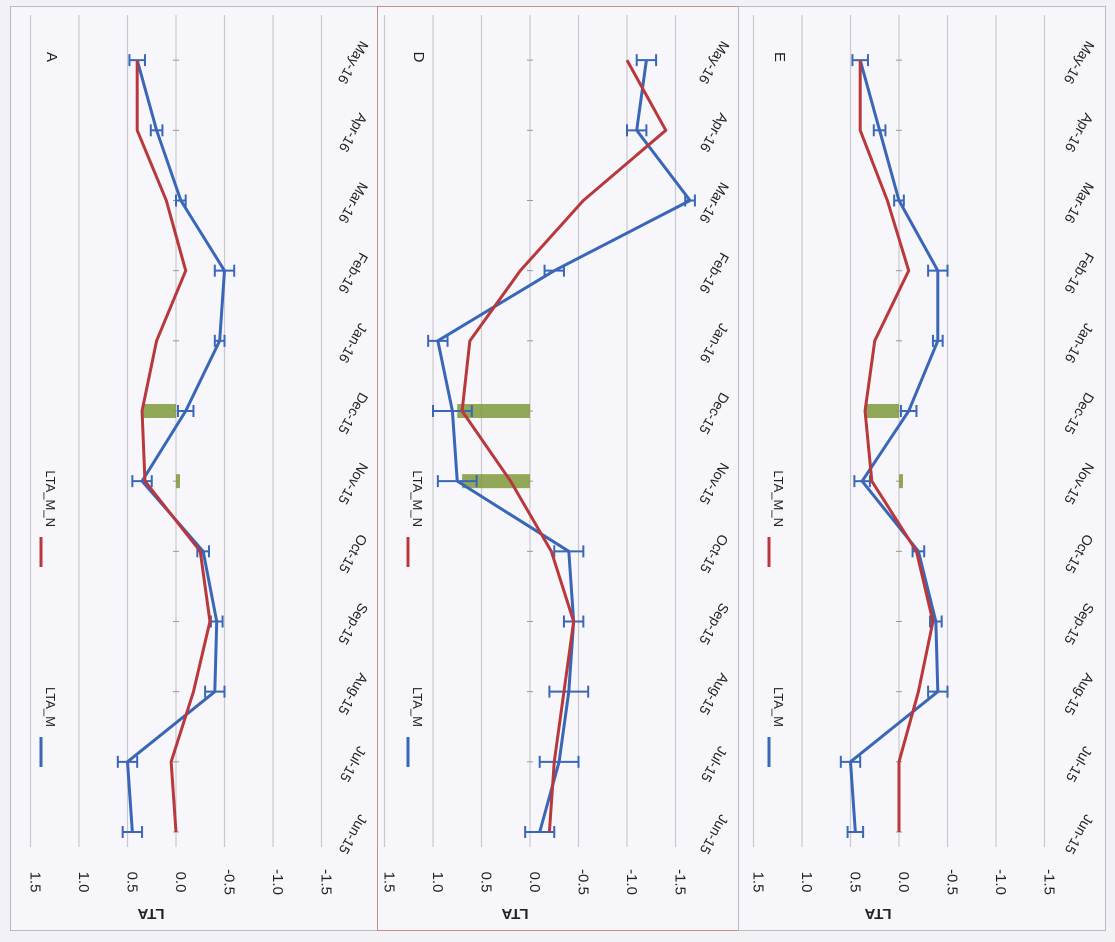  I want to click on series-line-lta-m, so click(176, 446).